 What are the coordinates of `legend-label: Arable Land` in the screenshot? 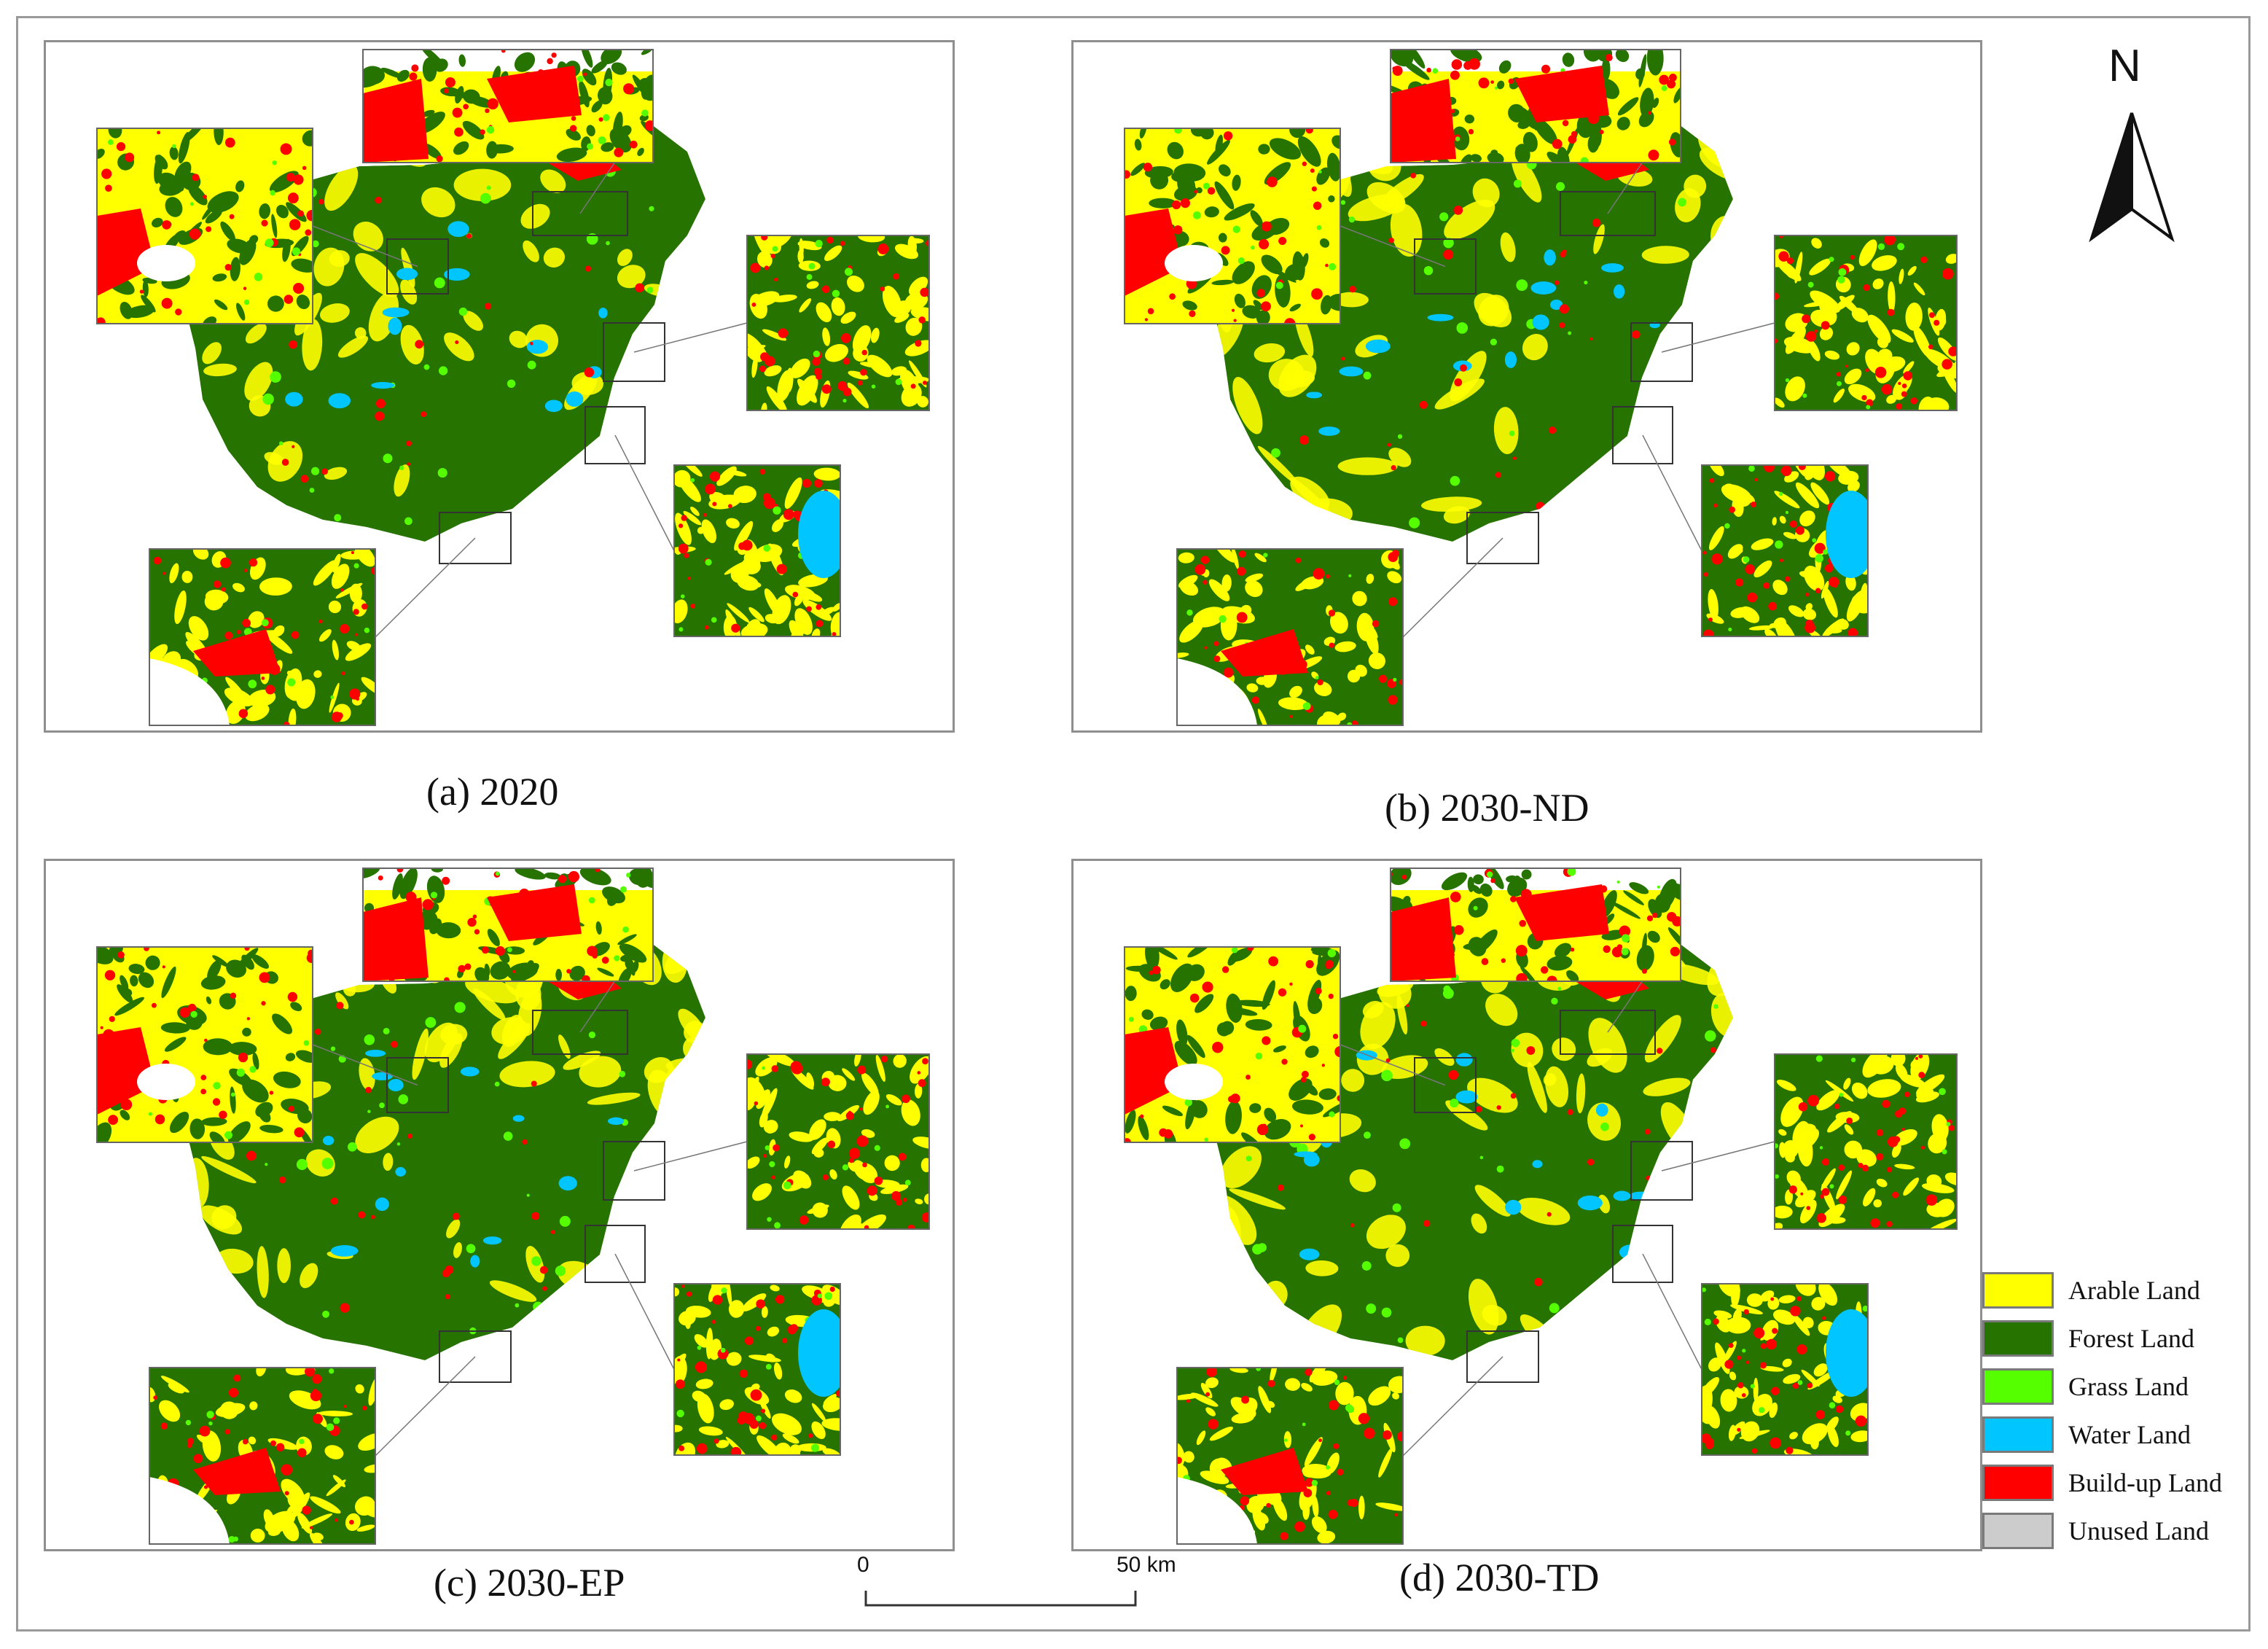 It's located at (2134, 1290).